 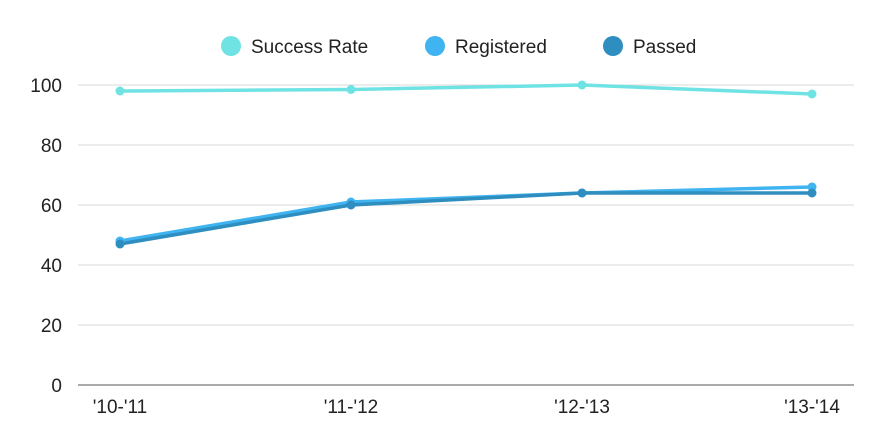 I want to click on series-passed, so click(x=466, y=218).